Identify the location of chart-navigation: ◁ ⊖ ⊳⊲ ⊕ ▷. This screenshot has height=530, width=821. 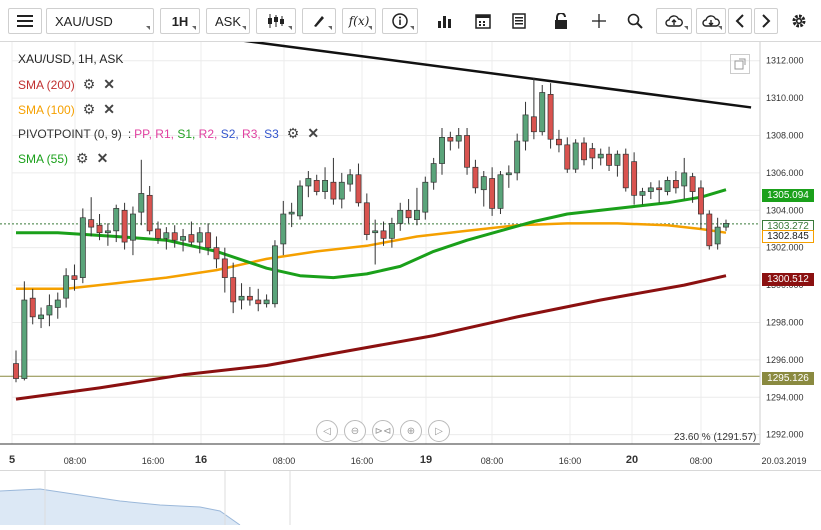
(383, 432).